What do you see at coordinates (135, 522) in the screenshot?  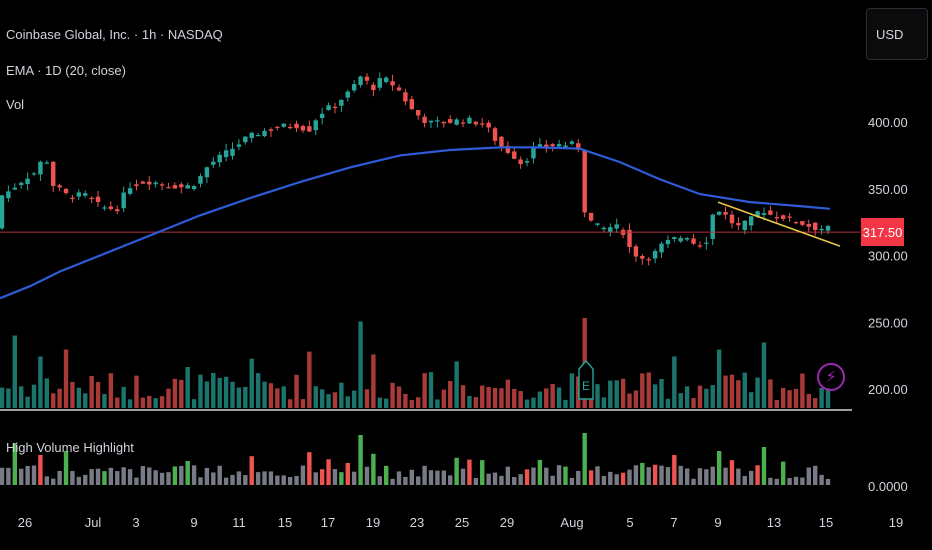 I see `time-axis-tick: 3` at bounding box center [135, 522].